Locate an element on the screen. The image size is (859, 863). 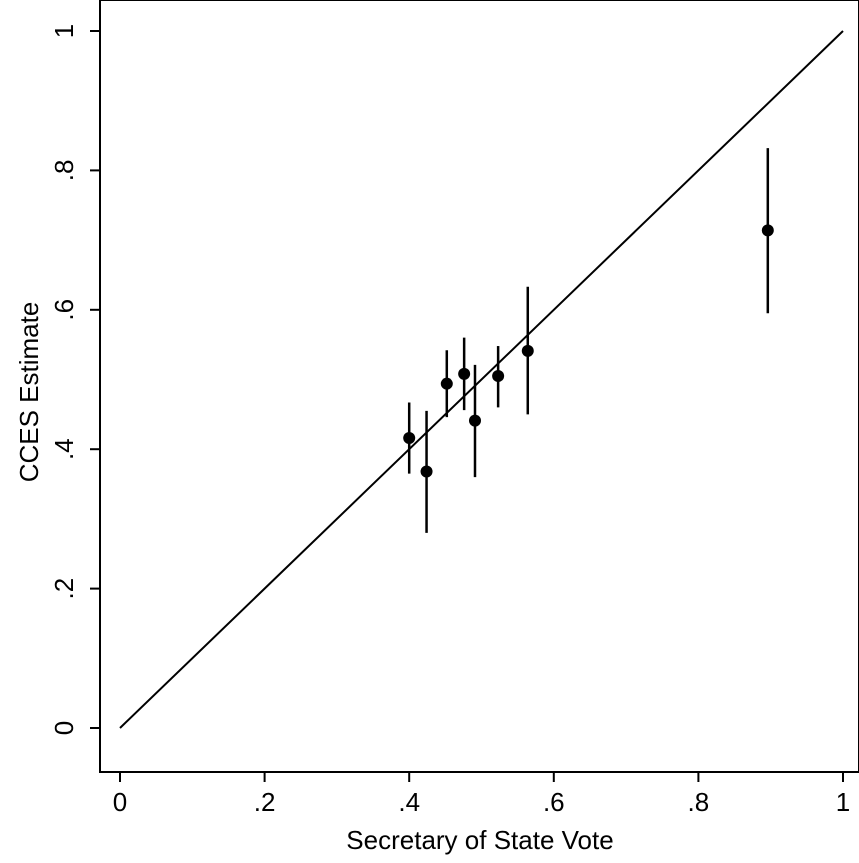
x-tick-label: .4 is located at coordinates (409, 802).